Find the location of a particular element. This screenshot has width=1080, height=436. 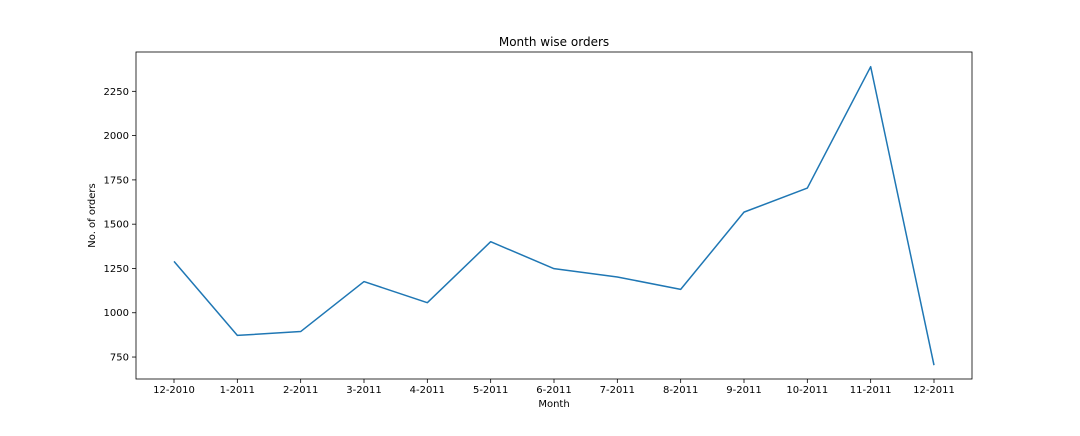

y-tick-label: 2000 is located at coordinates (116, 136).